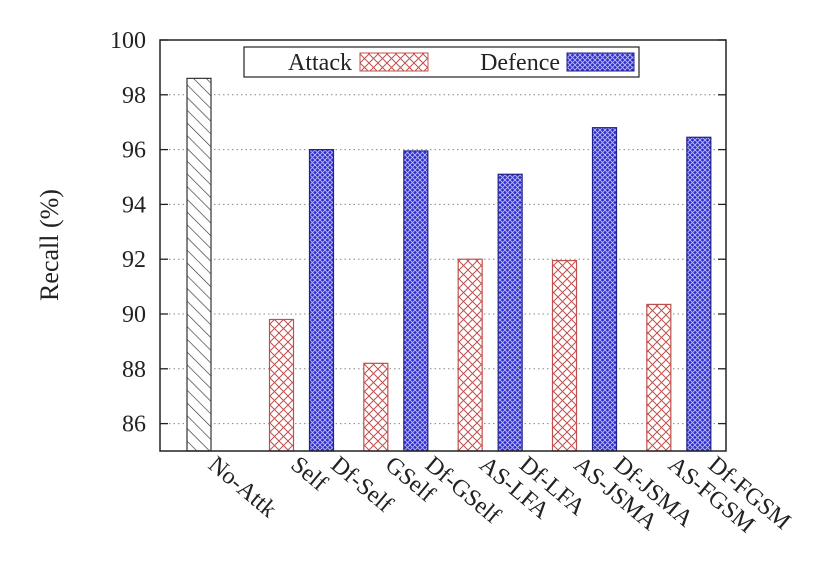 Image resolution: width=830 pixels, height=582 pixels. Describe the element at coordinates (416, 301) in the screenshot. I see `bar-df-gself` at that location.